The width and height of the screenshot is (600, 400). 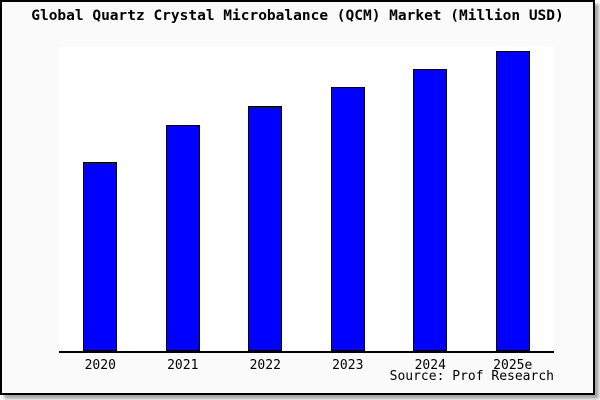 What do you see at coordinates (183, 365) in the screenshot?
I see `x-tick-label-2021: 2021` at bounding box center [183, 365].